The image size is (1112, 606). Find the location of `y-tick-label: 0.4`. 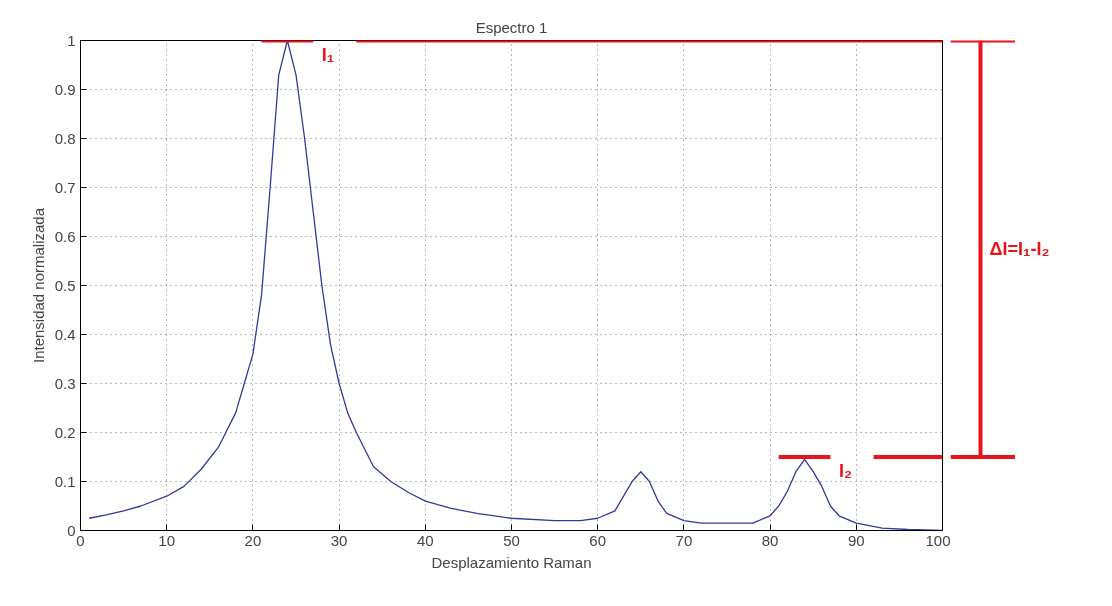

y-tick-label: 0.4 is located at coordinates (65, 334).